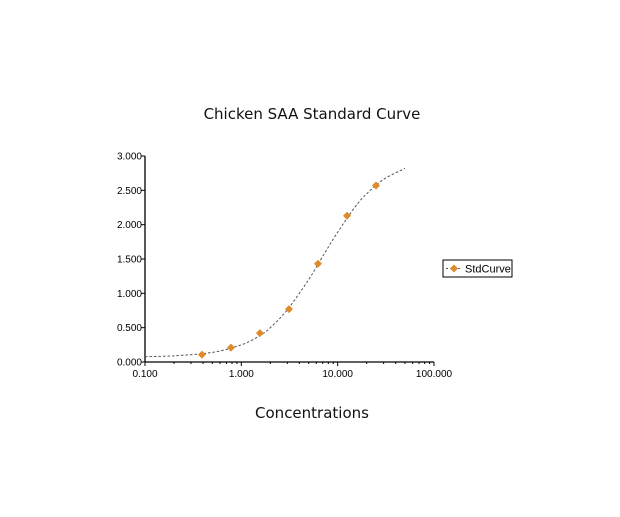 The width and height of the screenshot is (620, 517). What do you see at coordinates (312, 114) in the screenshot?
I see `chart-title: Chicken SAA Standard Curve` at bounding box center [312, 114].